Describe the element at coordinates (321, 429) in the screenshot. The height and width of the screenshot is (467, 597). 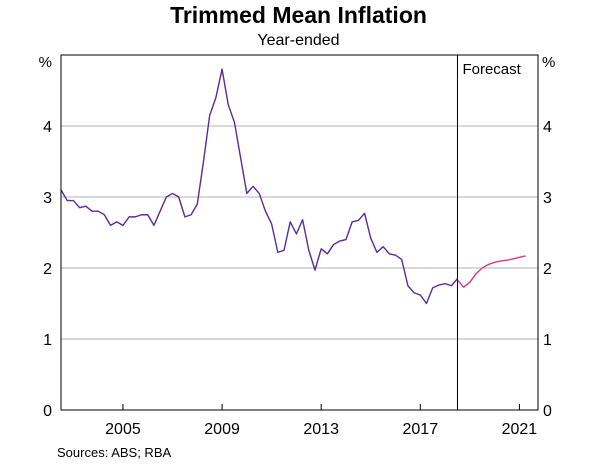
I see `x-tick-label-2013: 2013` at that location.